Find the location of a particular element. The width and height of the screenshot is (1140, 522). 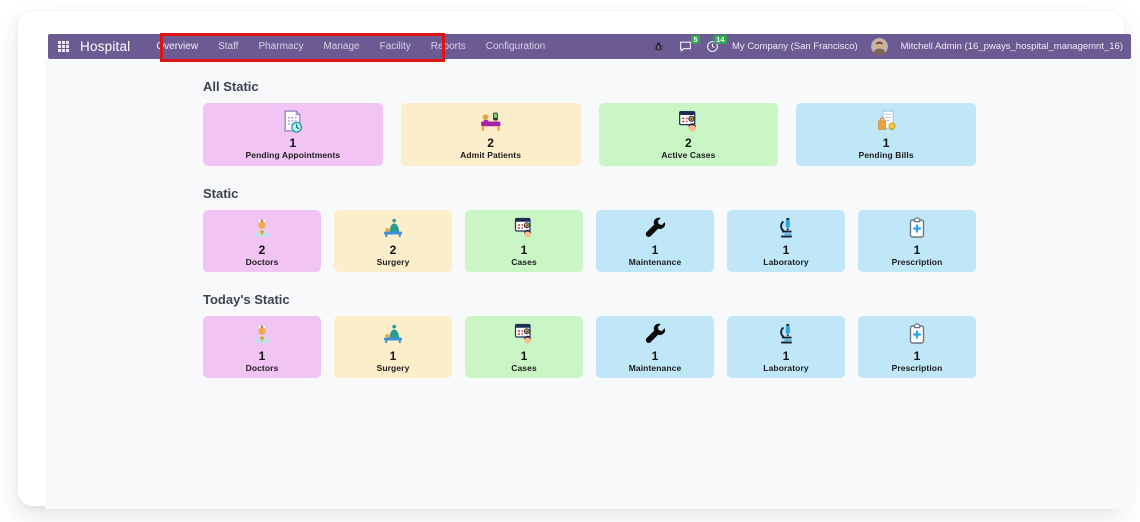

stat-card-pending-bills: 1 Pending Bills is located at coordinates (886, 134).